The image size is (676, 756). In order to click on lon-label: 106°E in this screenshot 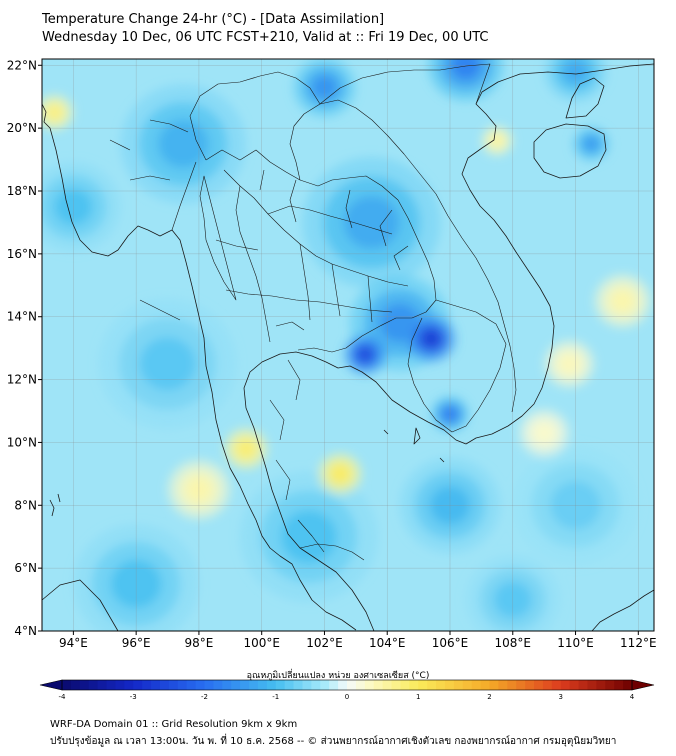, I will do `click(450, 643)`.